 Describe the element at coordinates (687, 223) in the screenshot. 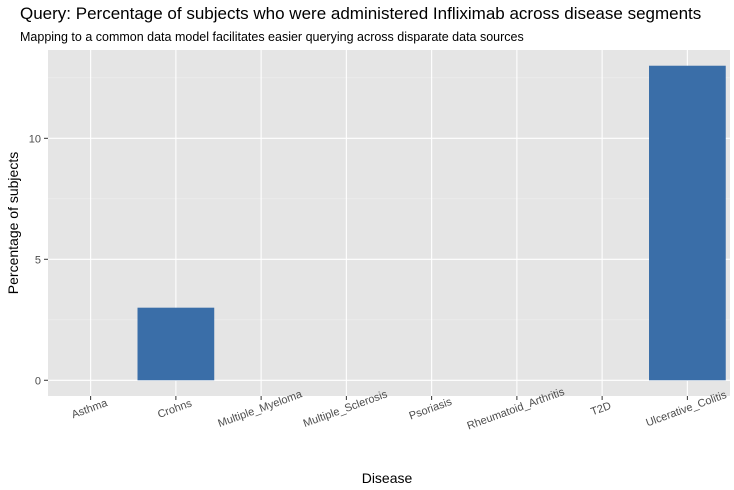

I see `bar-ulcerative-colitis` at that location.